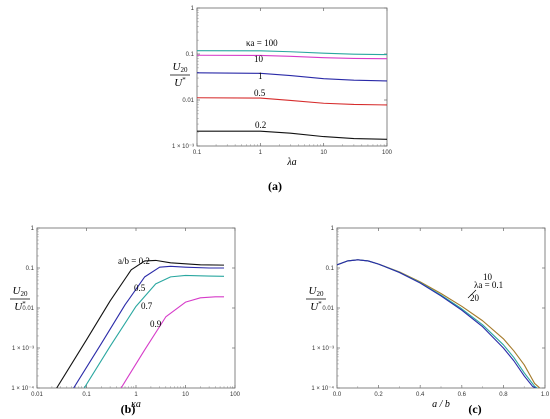  What do you see at coordinates (488, 285) in the screenshot?
I see `series-label-0: λa = 0.1` at bounding box center [488, 285].